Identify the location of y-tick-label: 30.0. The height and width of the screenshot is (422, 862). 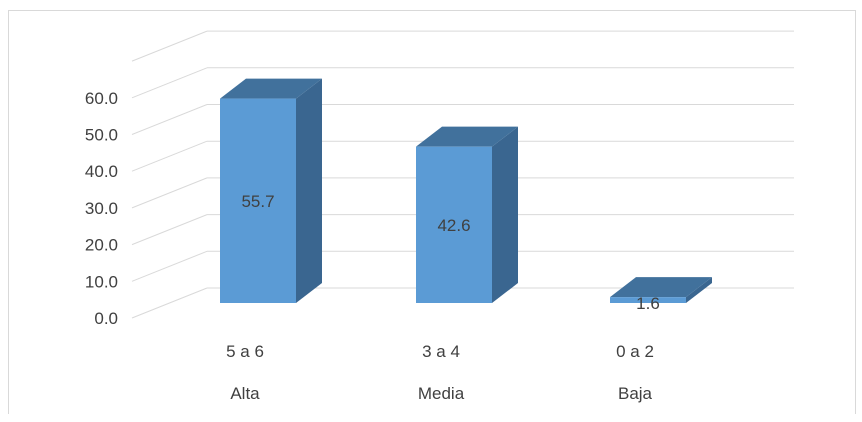
(101, 208).